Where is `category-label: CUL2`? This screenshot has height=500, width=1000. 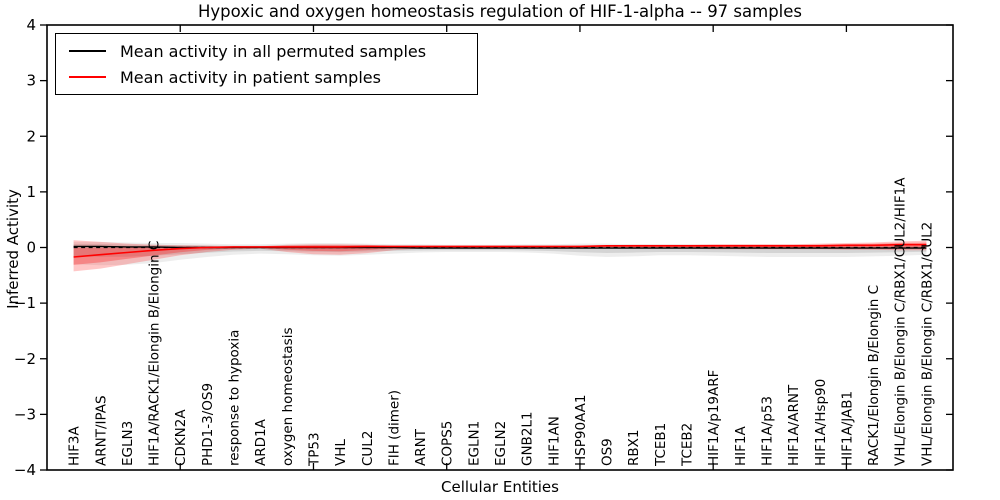 category-label: CUL2 is located at coordinates (368, 448).